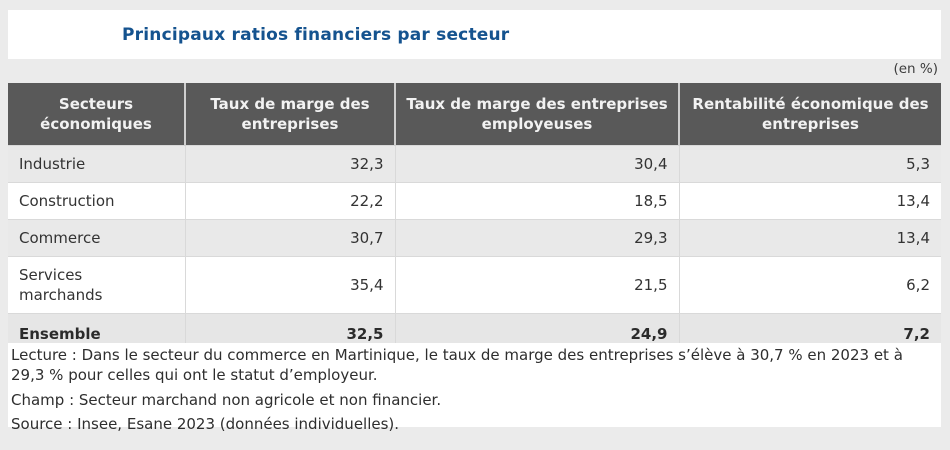 Image resolution: width=950 pixels, height=450 pixels. Describe the element at coordinates (536, 164) in the screenshot. I see `cell-value: 30,4` at that location.